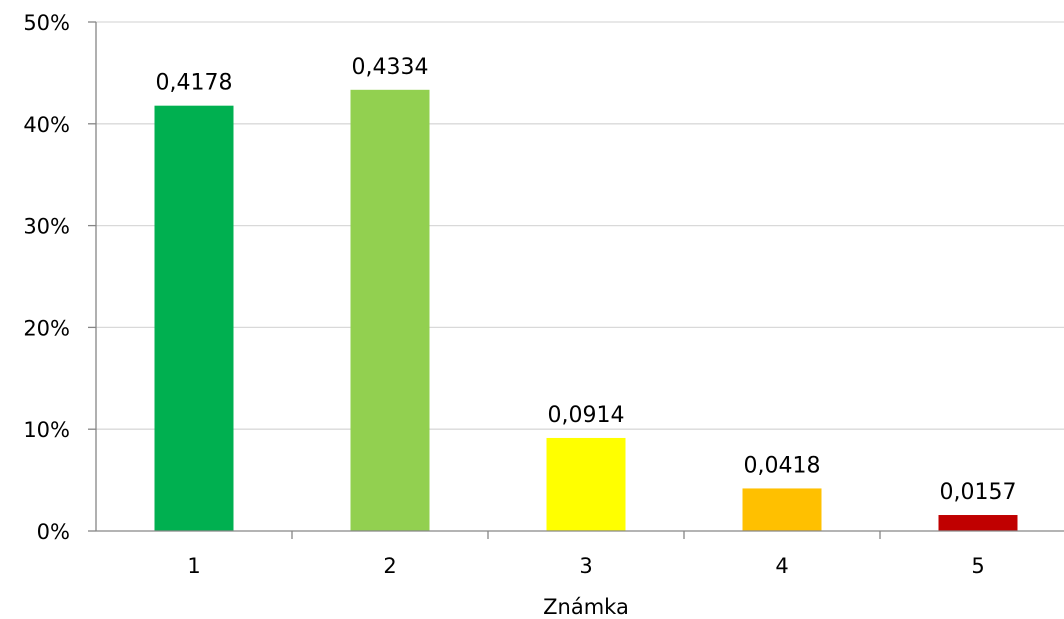 Image resolution: width=1064 pixels, height=619 pixels. What do you see at coordinates (46, 430) in the screenshot?
I see `y-tick-label: 10%` at bounding box center [46, 430].